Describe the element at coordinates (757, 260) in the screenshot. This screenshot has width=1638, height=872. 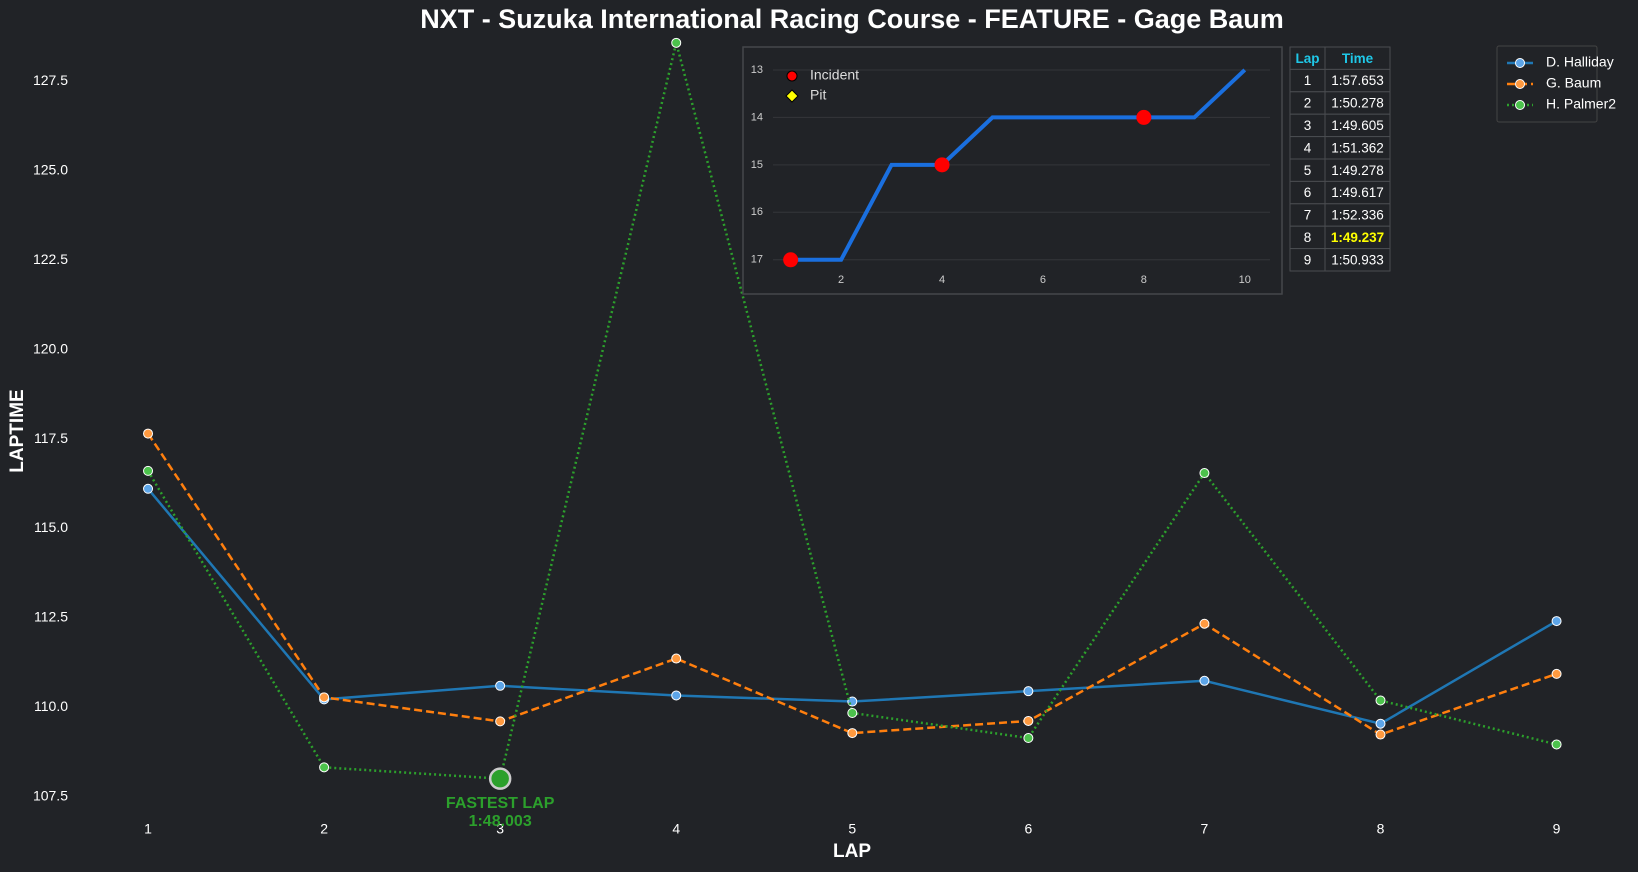
I see `y-tick-label: 17` at that location.